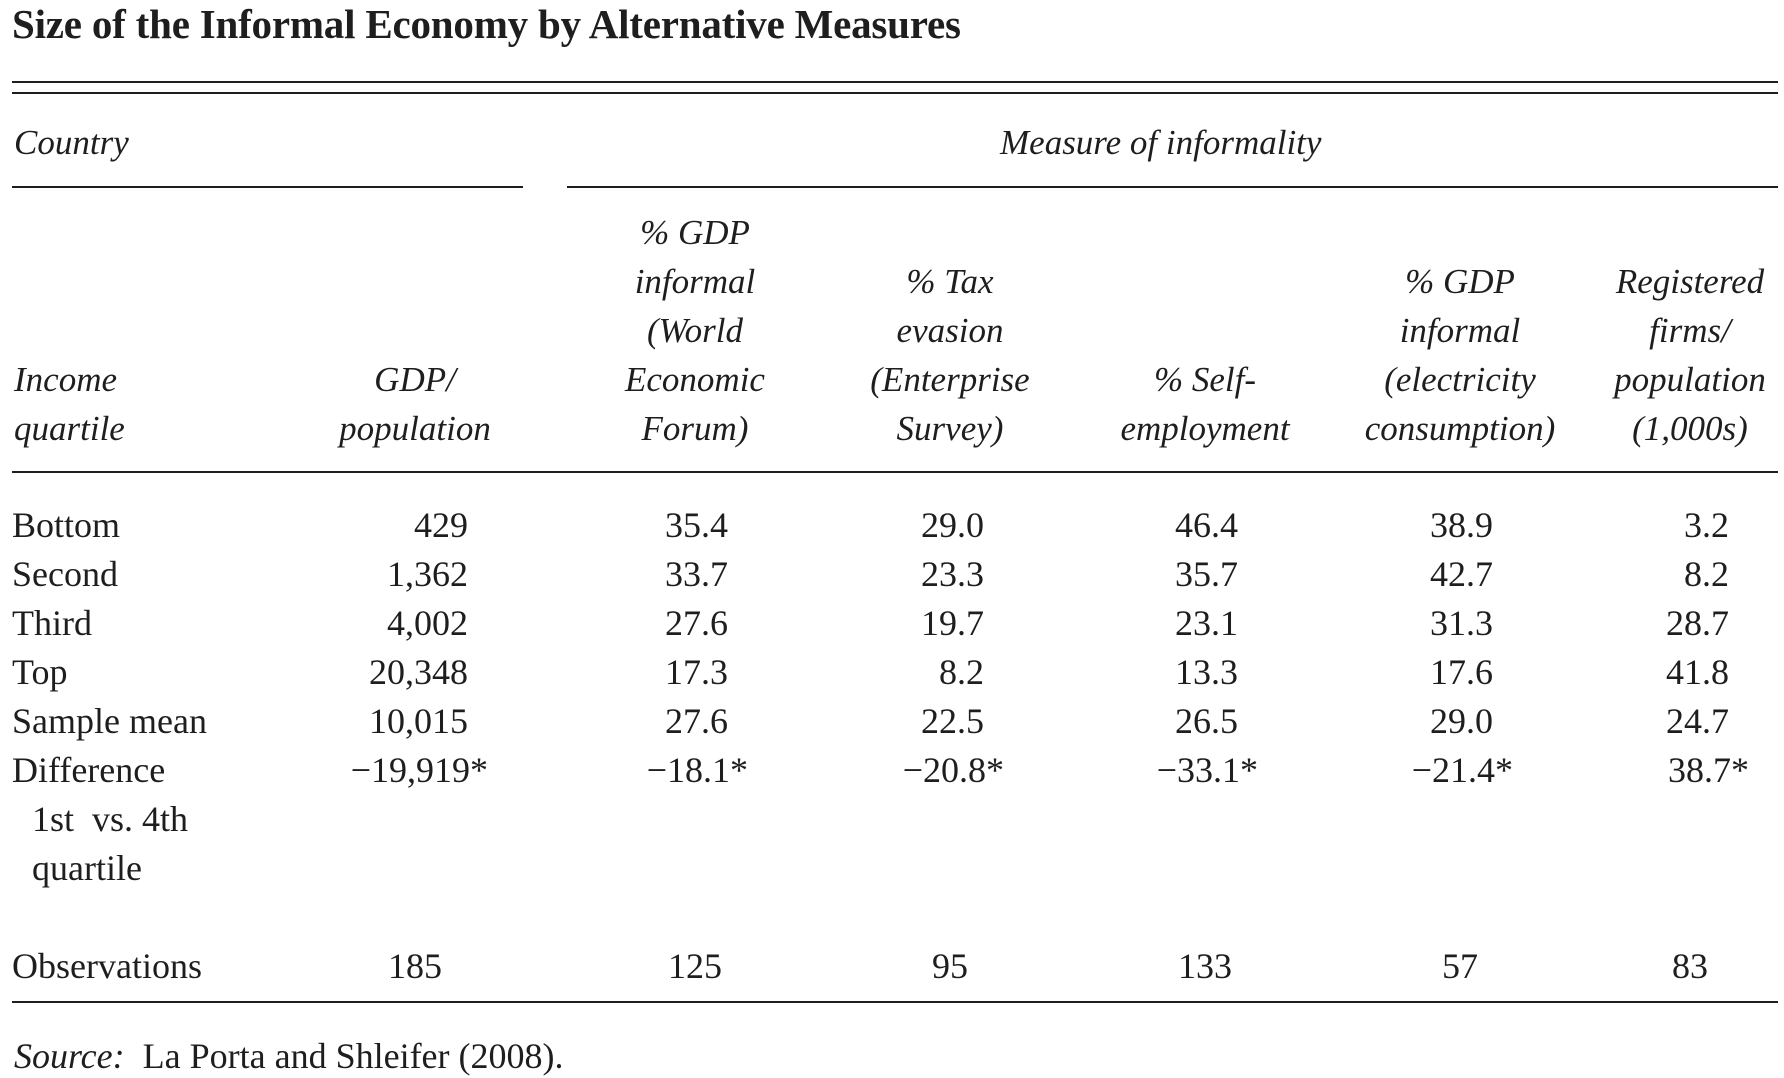  What do you see at coordinates (1206, 672) in the screenshot?
I see `cell-self-employment: 13.3` at bounding box center [1206, 672].